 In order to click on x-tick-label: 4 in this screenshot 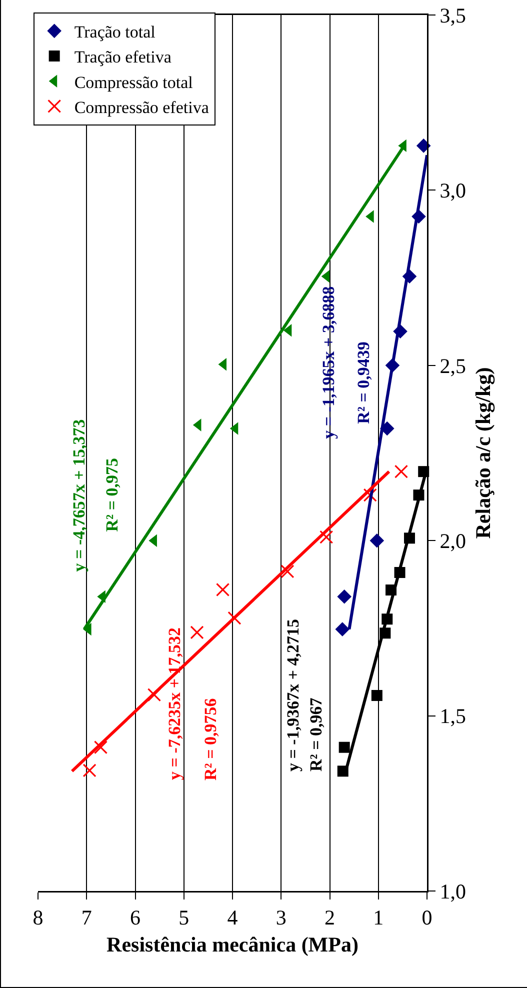, I will do `click(232, 918)`.